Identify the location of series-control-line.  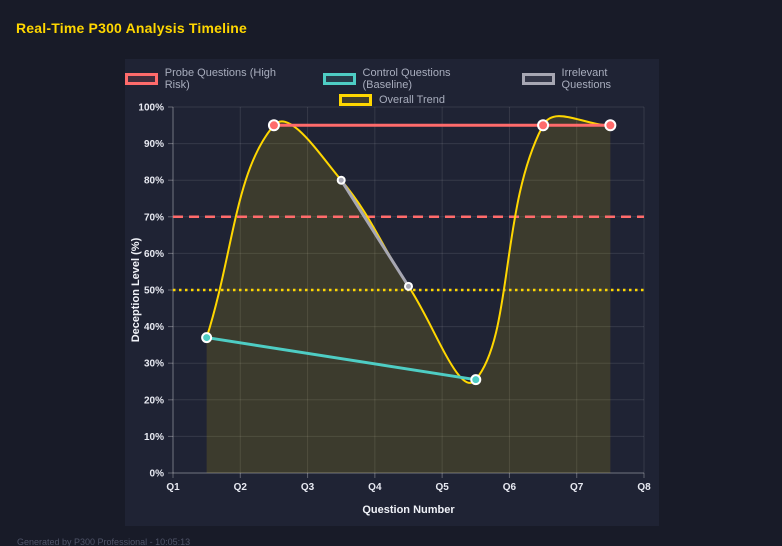
(341, 359).